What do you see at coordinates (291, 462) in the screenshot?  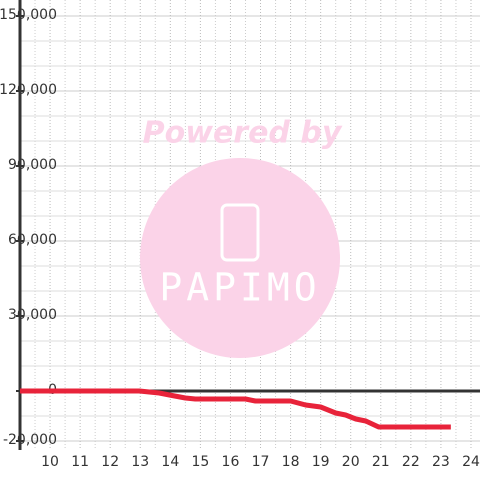 I see `x-tick-label: 18` at bounding box center [291, 462].